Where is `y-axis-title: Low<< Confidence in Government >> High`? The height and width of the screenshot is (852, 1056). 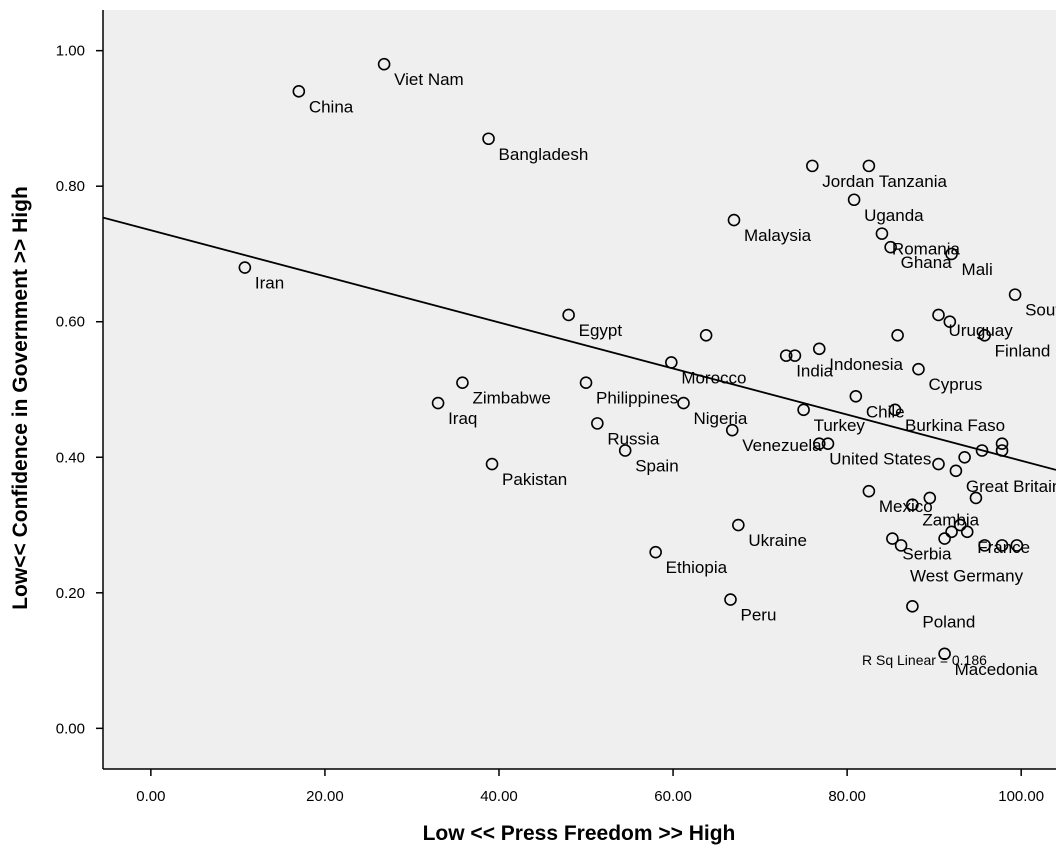
y-axis-title: Low<< Confidence in Government >> High is located at coordinates (20, 398).